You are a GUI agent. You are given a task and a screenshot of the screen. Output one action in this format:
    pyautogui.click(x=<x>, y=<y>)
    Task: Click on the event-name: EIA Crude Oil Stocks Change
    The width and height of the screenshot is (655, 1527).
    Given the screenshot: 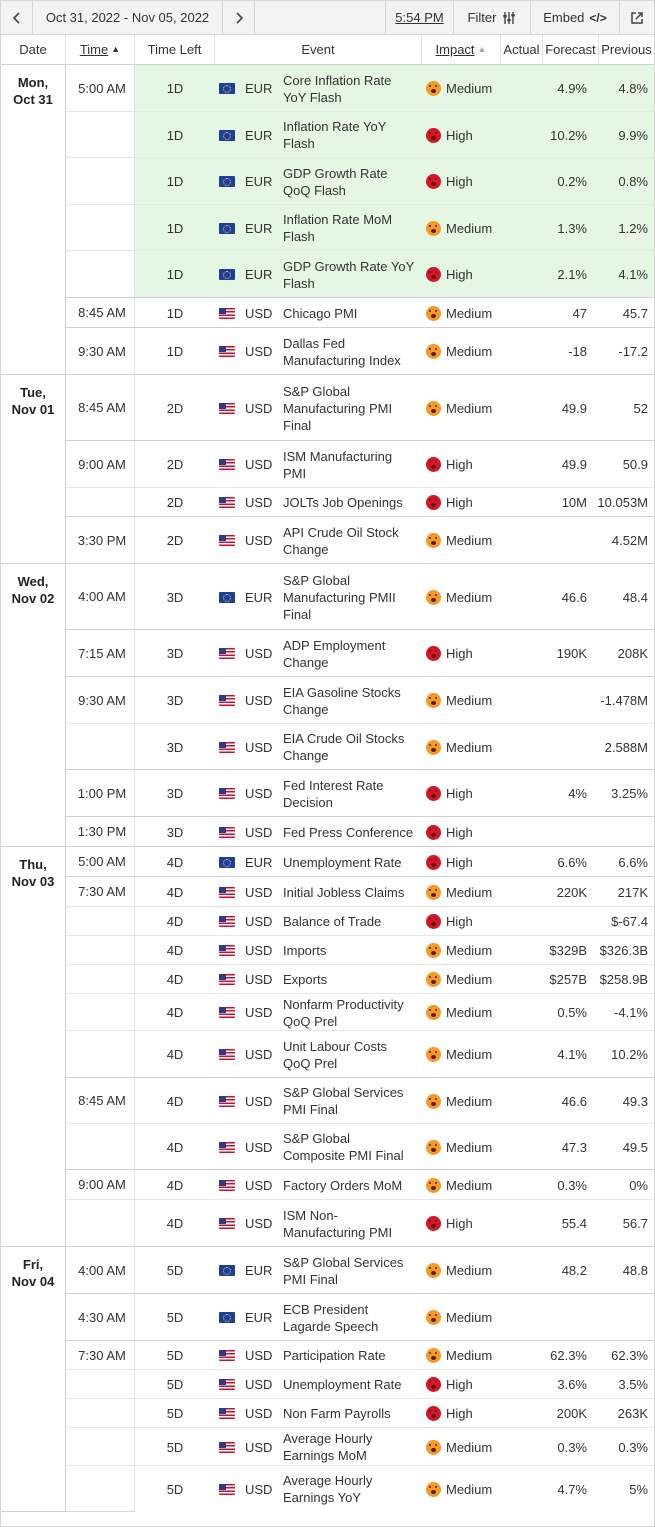 What is the action you would take?
    pyautogui.click(x=352, y=747)
    